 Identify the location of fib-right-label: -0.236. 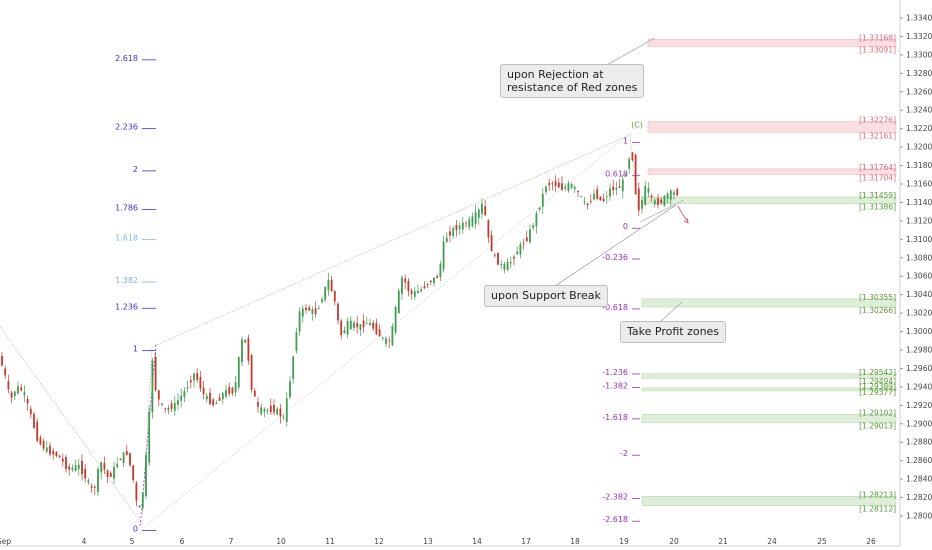
(615, 257).